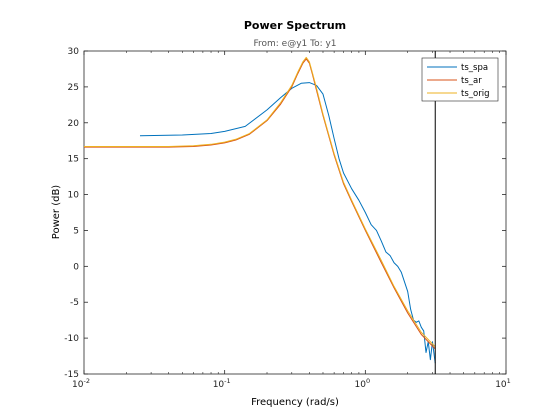 The image size is (560, 420). Describe the element at coordinates (73, 88) in the screenshot. I see `y-tick-label: 25` at that location.